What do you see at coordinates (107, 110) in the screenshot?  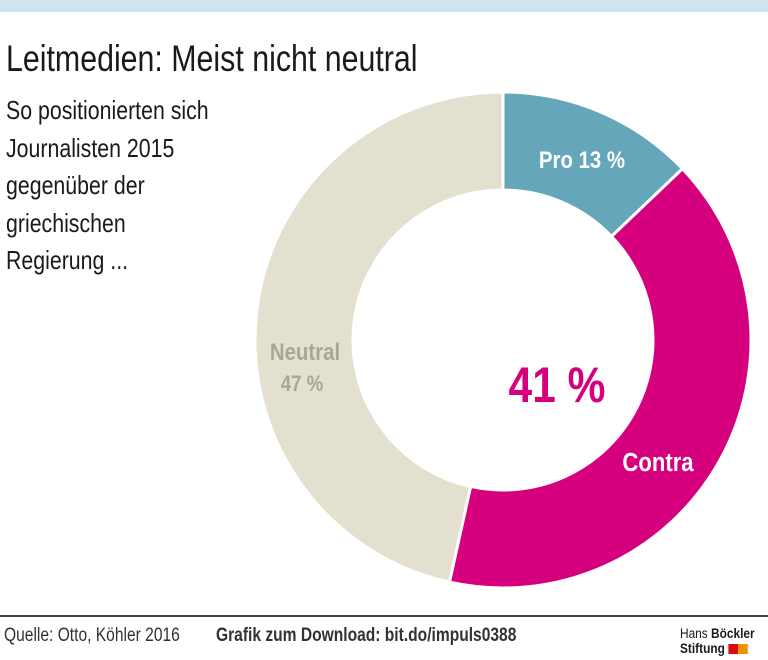 I see `subtitle-line: So positionierten sich` at bounding box center [107, 110].